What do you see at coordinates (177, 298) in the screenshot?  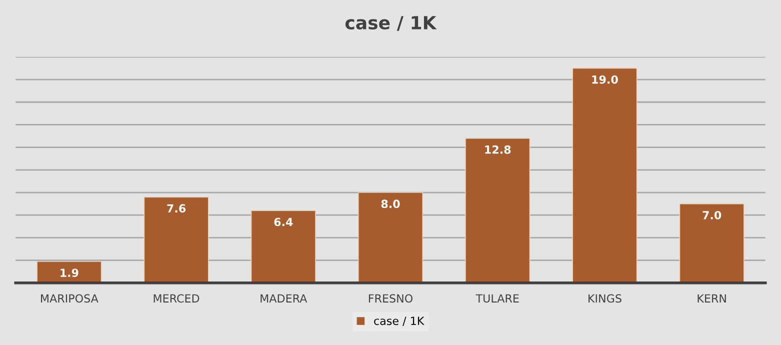 I see `x-tick-label: MERCED` at bounding box center [177, 298].